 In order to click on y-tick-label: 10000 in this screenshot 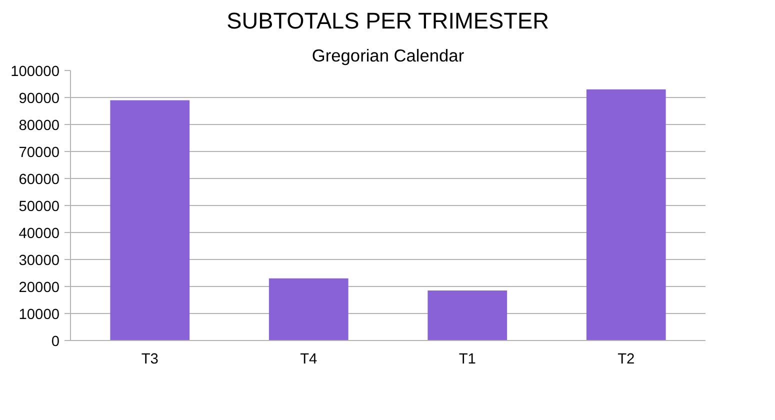, I will do `click(39, 315)`.